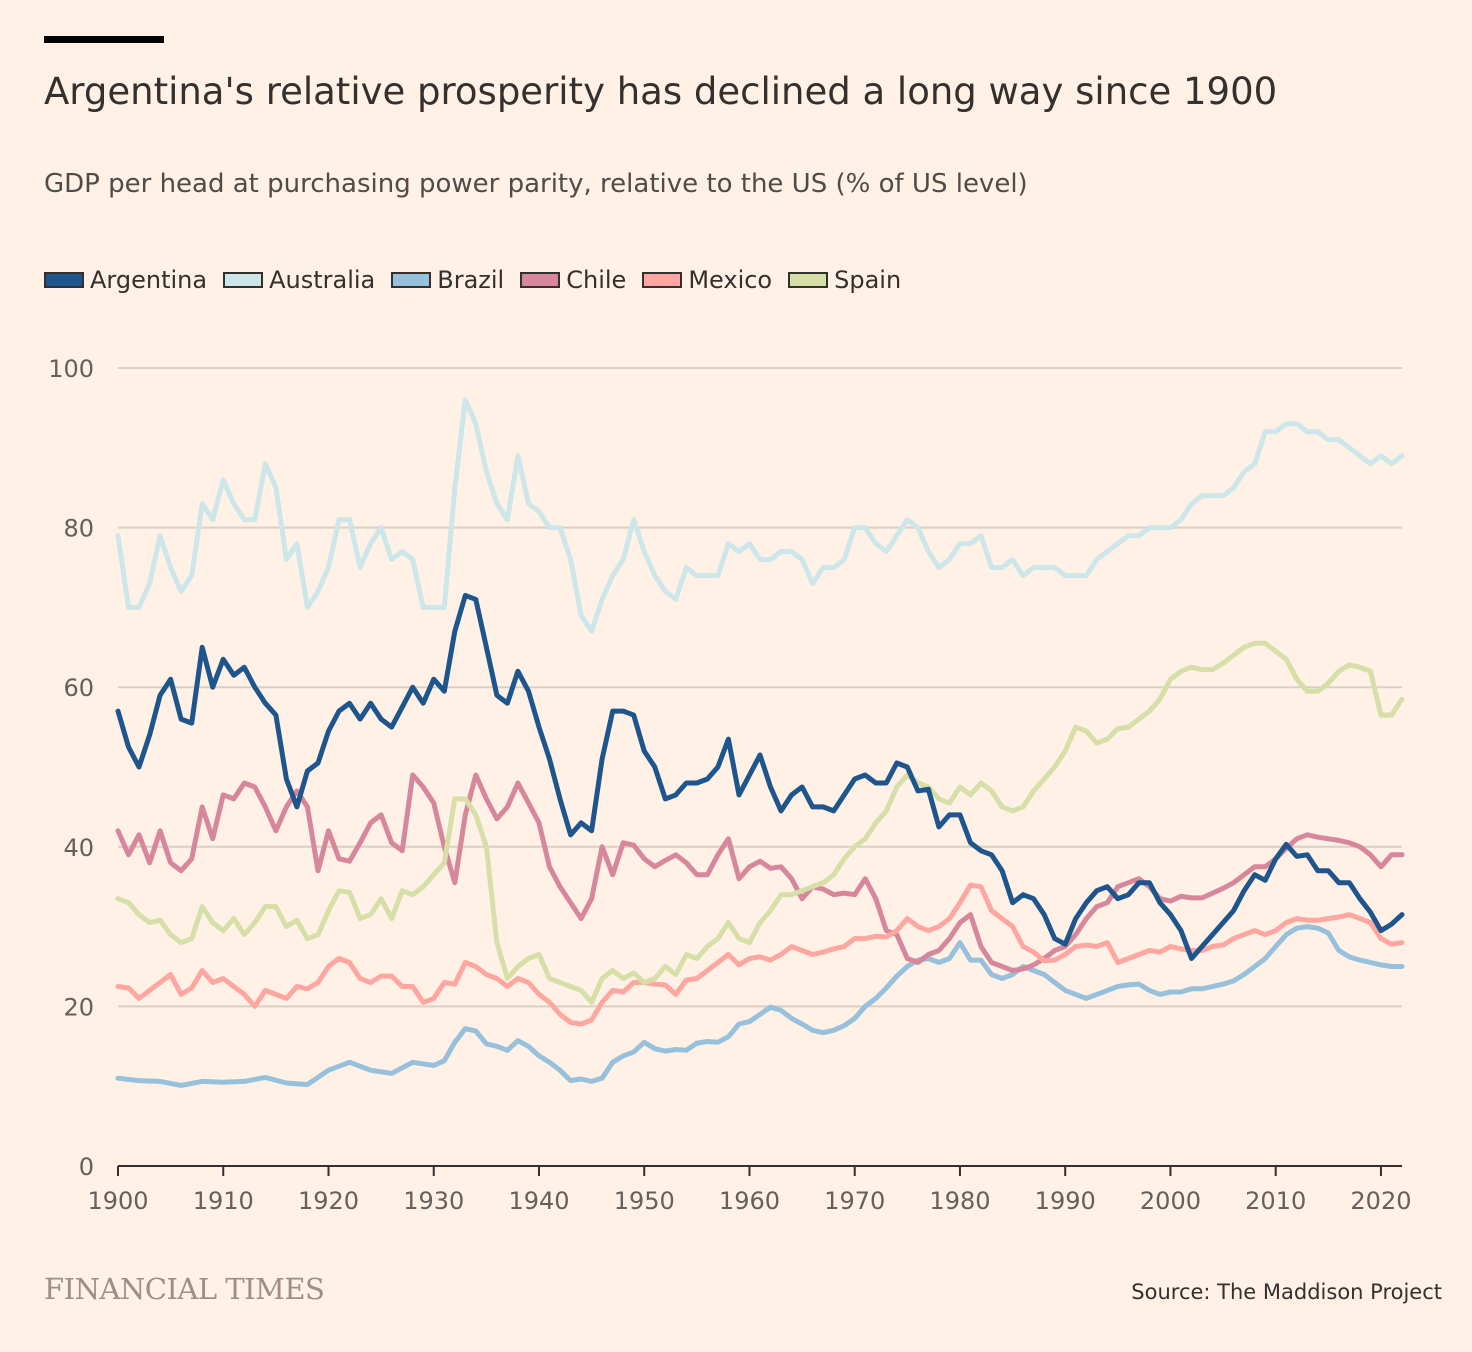  I want to click on x-tick-label: 1930, so click(433, 1201).